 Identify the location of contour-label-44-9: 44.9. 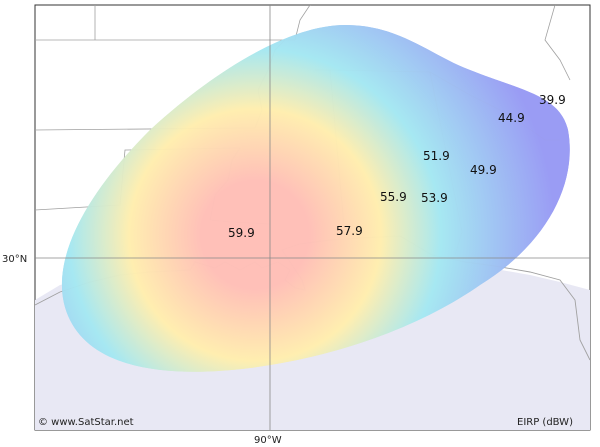
(511, 118).